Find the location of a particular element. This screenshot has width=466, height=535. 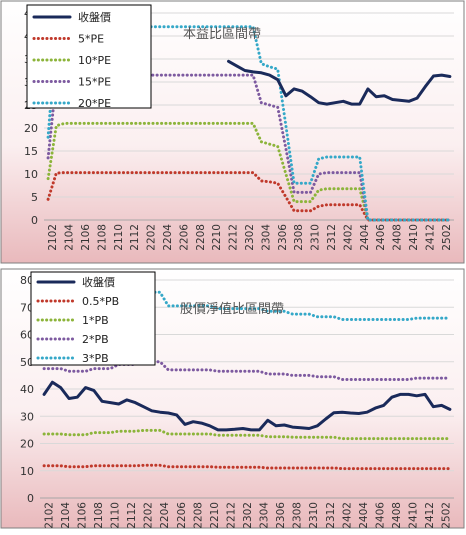

pb-series-line-pe5 is located at coordinates (247, 467).